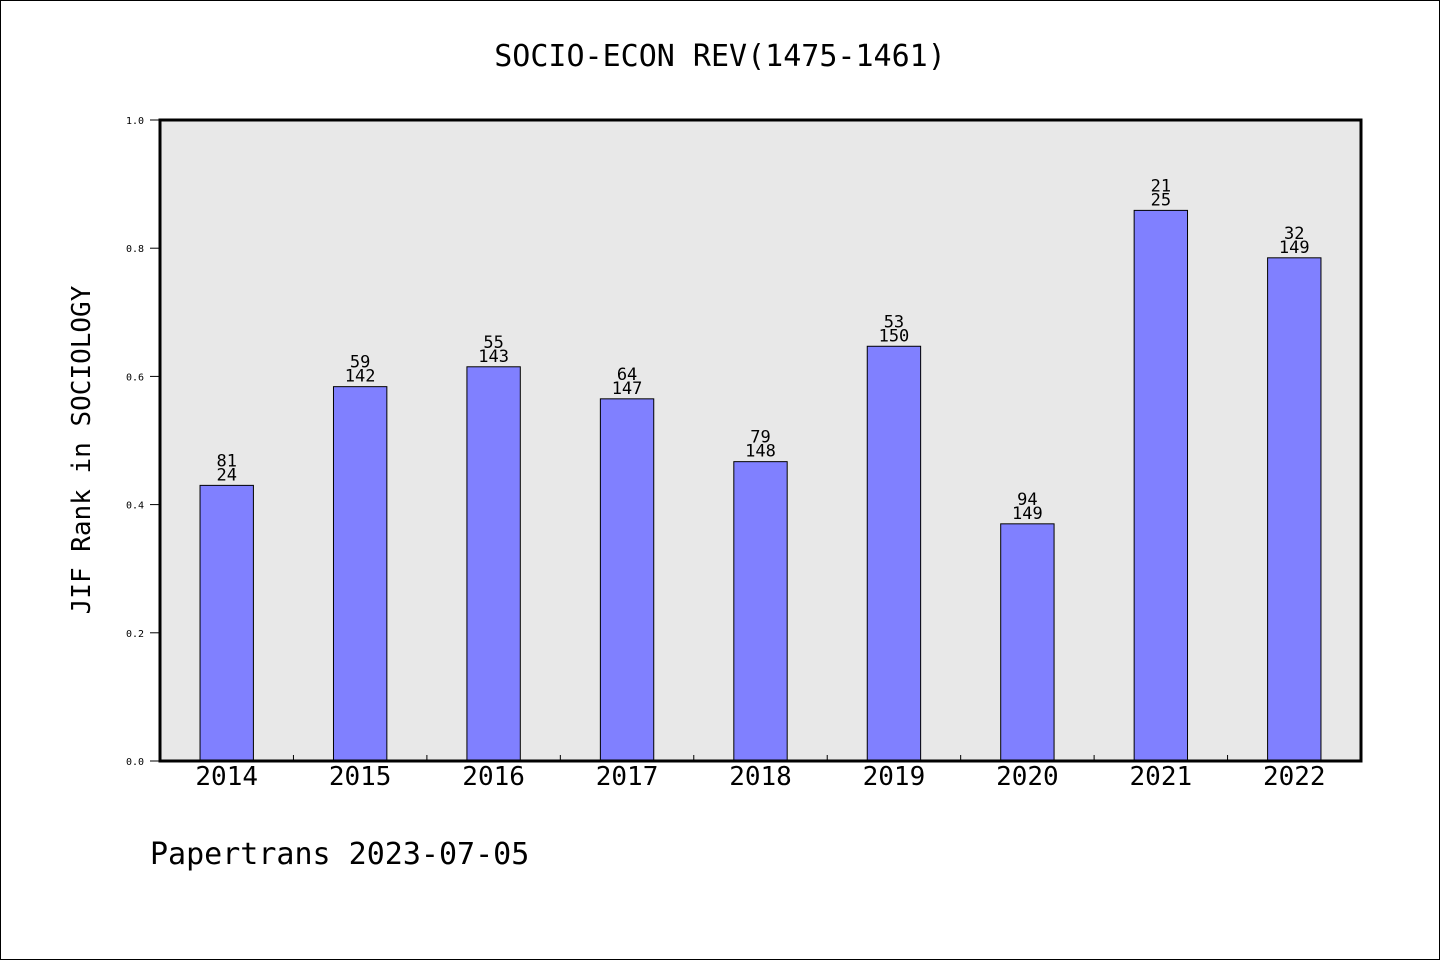  What do you see at coordinates (627, 375) in the screenshot?
I see `bar-label-top: 64` at bounding box center [627, 375].